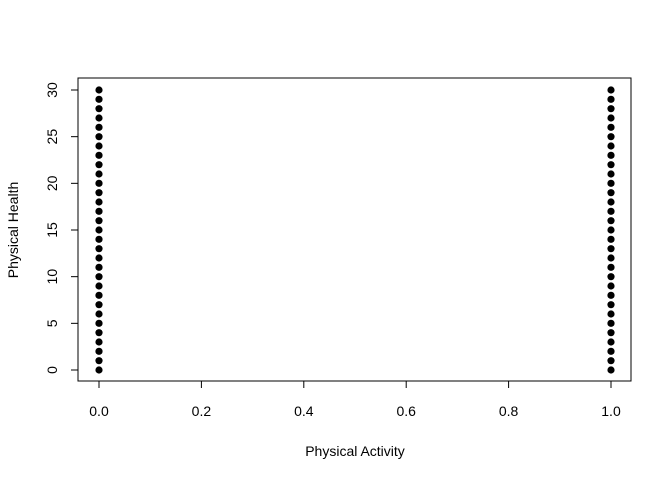 This screenshot has width=672, height=480. What do you see at coordinates (13, 230) in the screenshot?
I see `y-axis-title: Physical Health` at bounding box center [13, 230].